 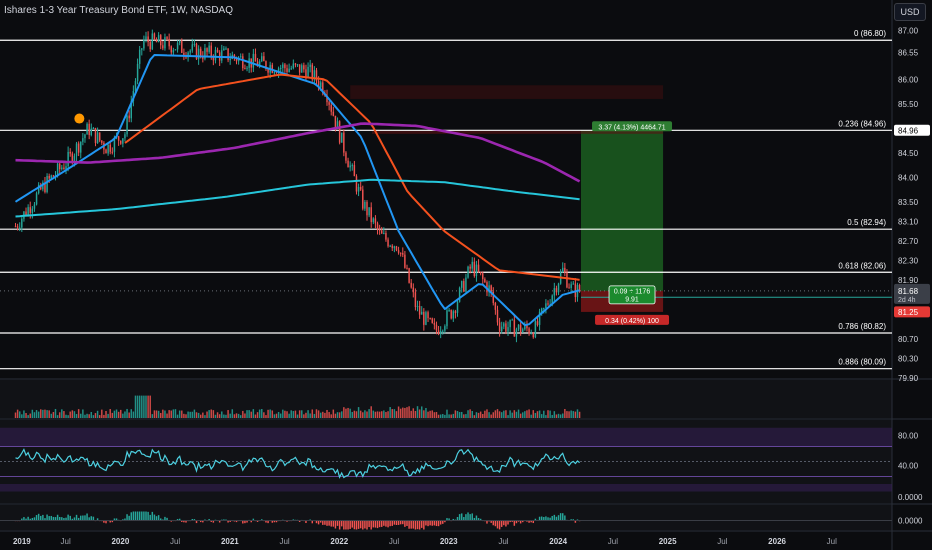 I want to click on time-axis-tick: 2020, so click(x=120, y=541).